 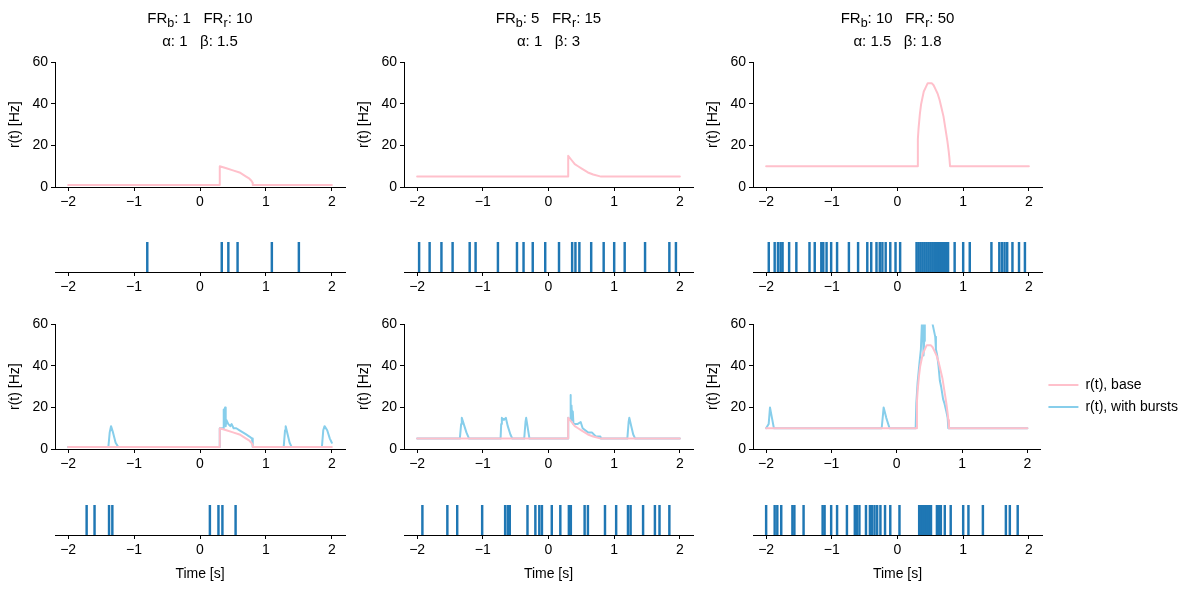 What do you see at coordinates (897, 19) in the screenshot?
I see `chart-title: FR$_{b}$: 10 FR$_{r}$: 50` at bounding box center [897, 19].